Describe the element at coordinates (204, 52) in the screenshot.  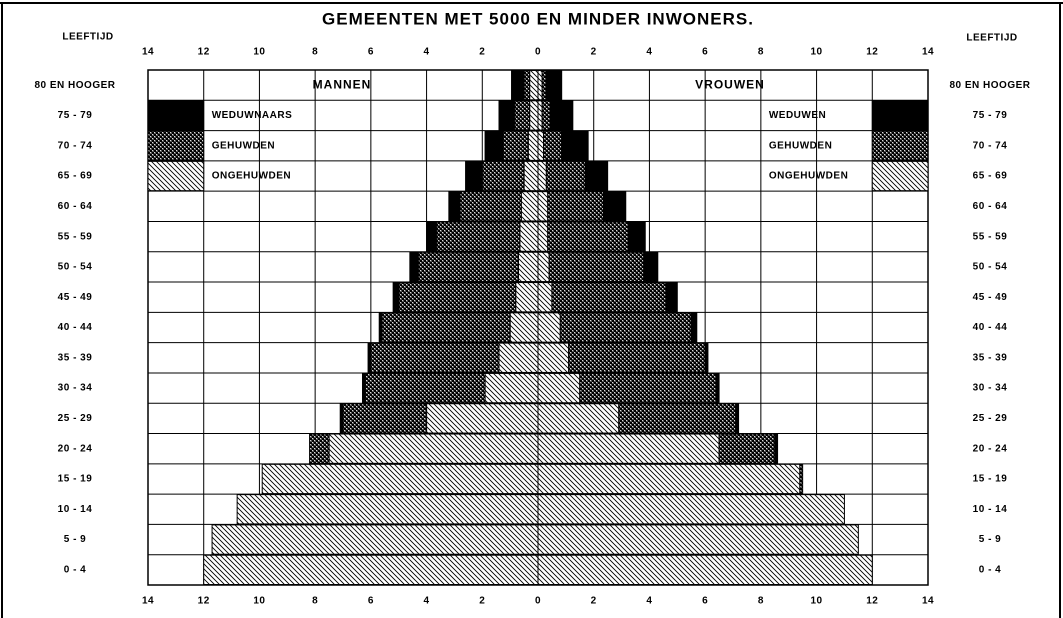
I see `x-tick-label: 12` at that location.